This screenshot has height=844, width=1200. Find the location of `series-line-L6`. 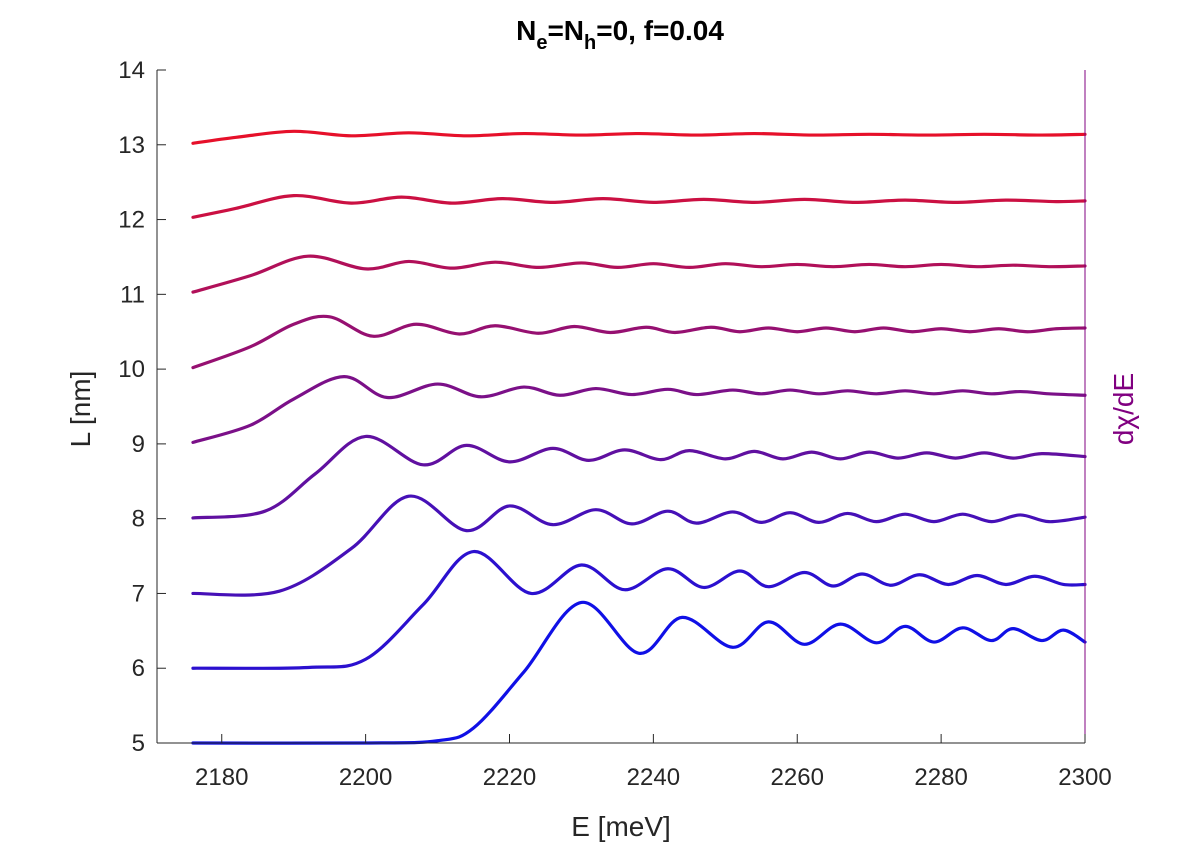

series-line-L6 is located at coordinates (639, 609).